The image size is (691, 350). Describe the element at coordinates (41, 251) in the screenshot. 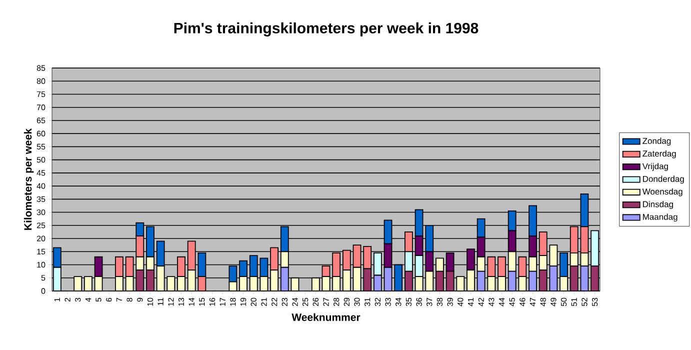

I see `y-tick-label: 15` at that location.